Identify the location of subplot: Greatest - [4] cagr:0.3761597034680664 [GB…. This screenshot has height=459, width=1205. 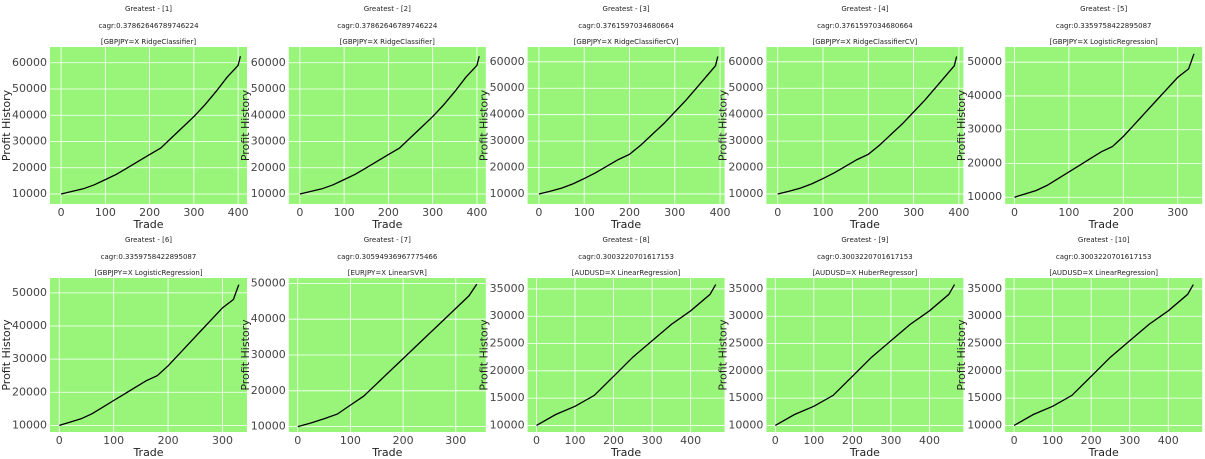
(842, 118).